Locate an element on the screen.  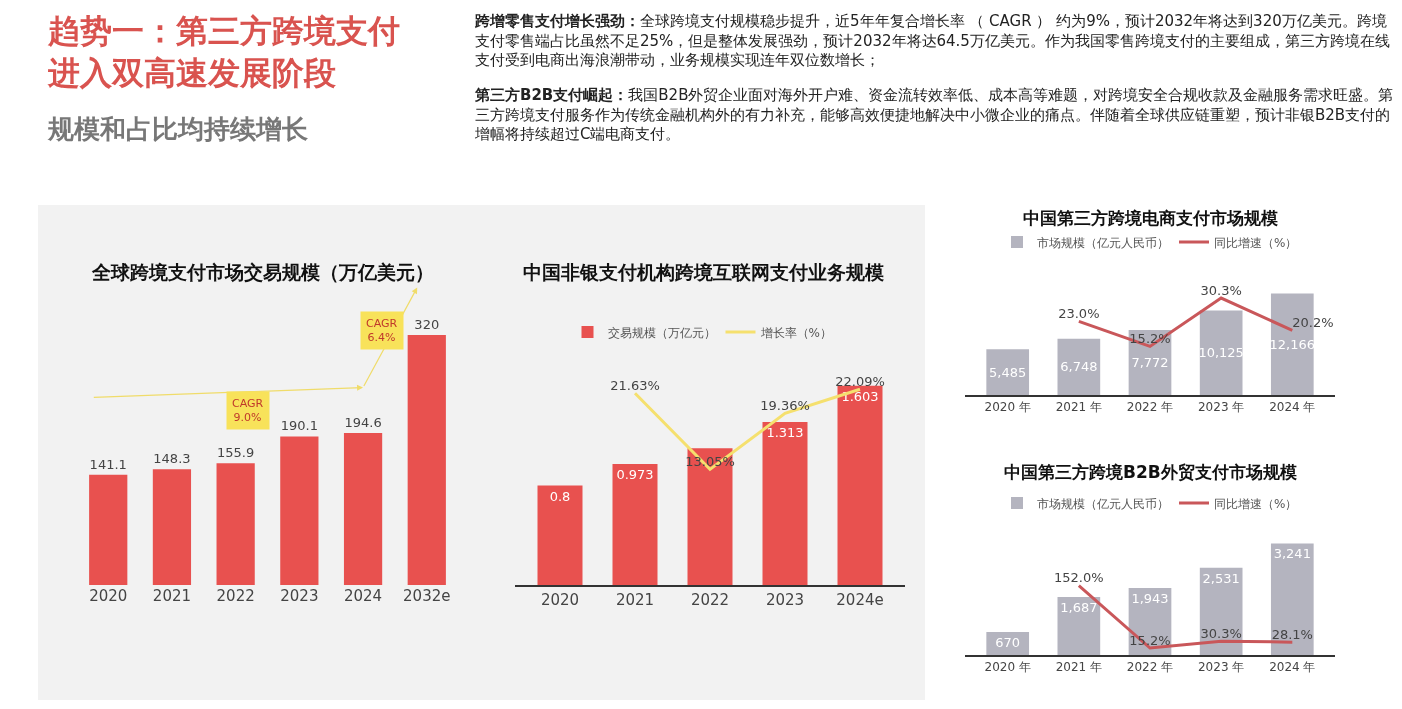
data-label: 2,531 is located at coordinates (1221, 578).